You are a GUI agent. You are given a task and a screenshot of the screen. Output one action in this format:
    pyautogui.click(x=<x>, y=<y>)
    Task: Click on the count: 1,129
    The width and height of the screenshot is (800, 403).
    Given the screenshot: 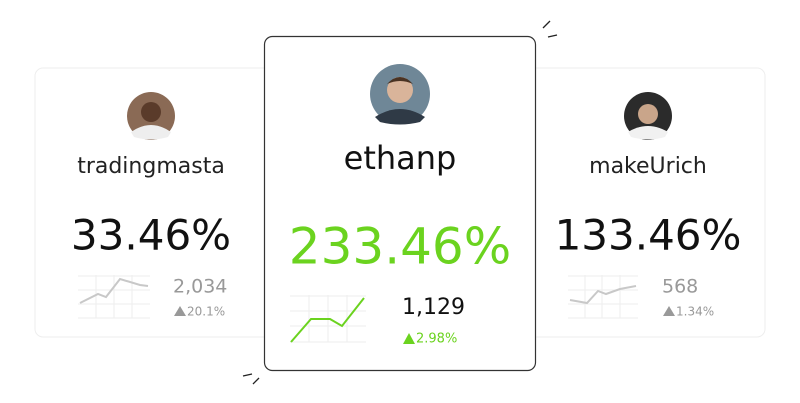 What is the action you would take?
    pyautogui.click(x=433, y=307)
    